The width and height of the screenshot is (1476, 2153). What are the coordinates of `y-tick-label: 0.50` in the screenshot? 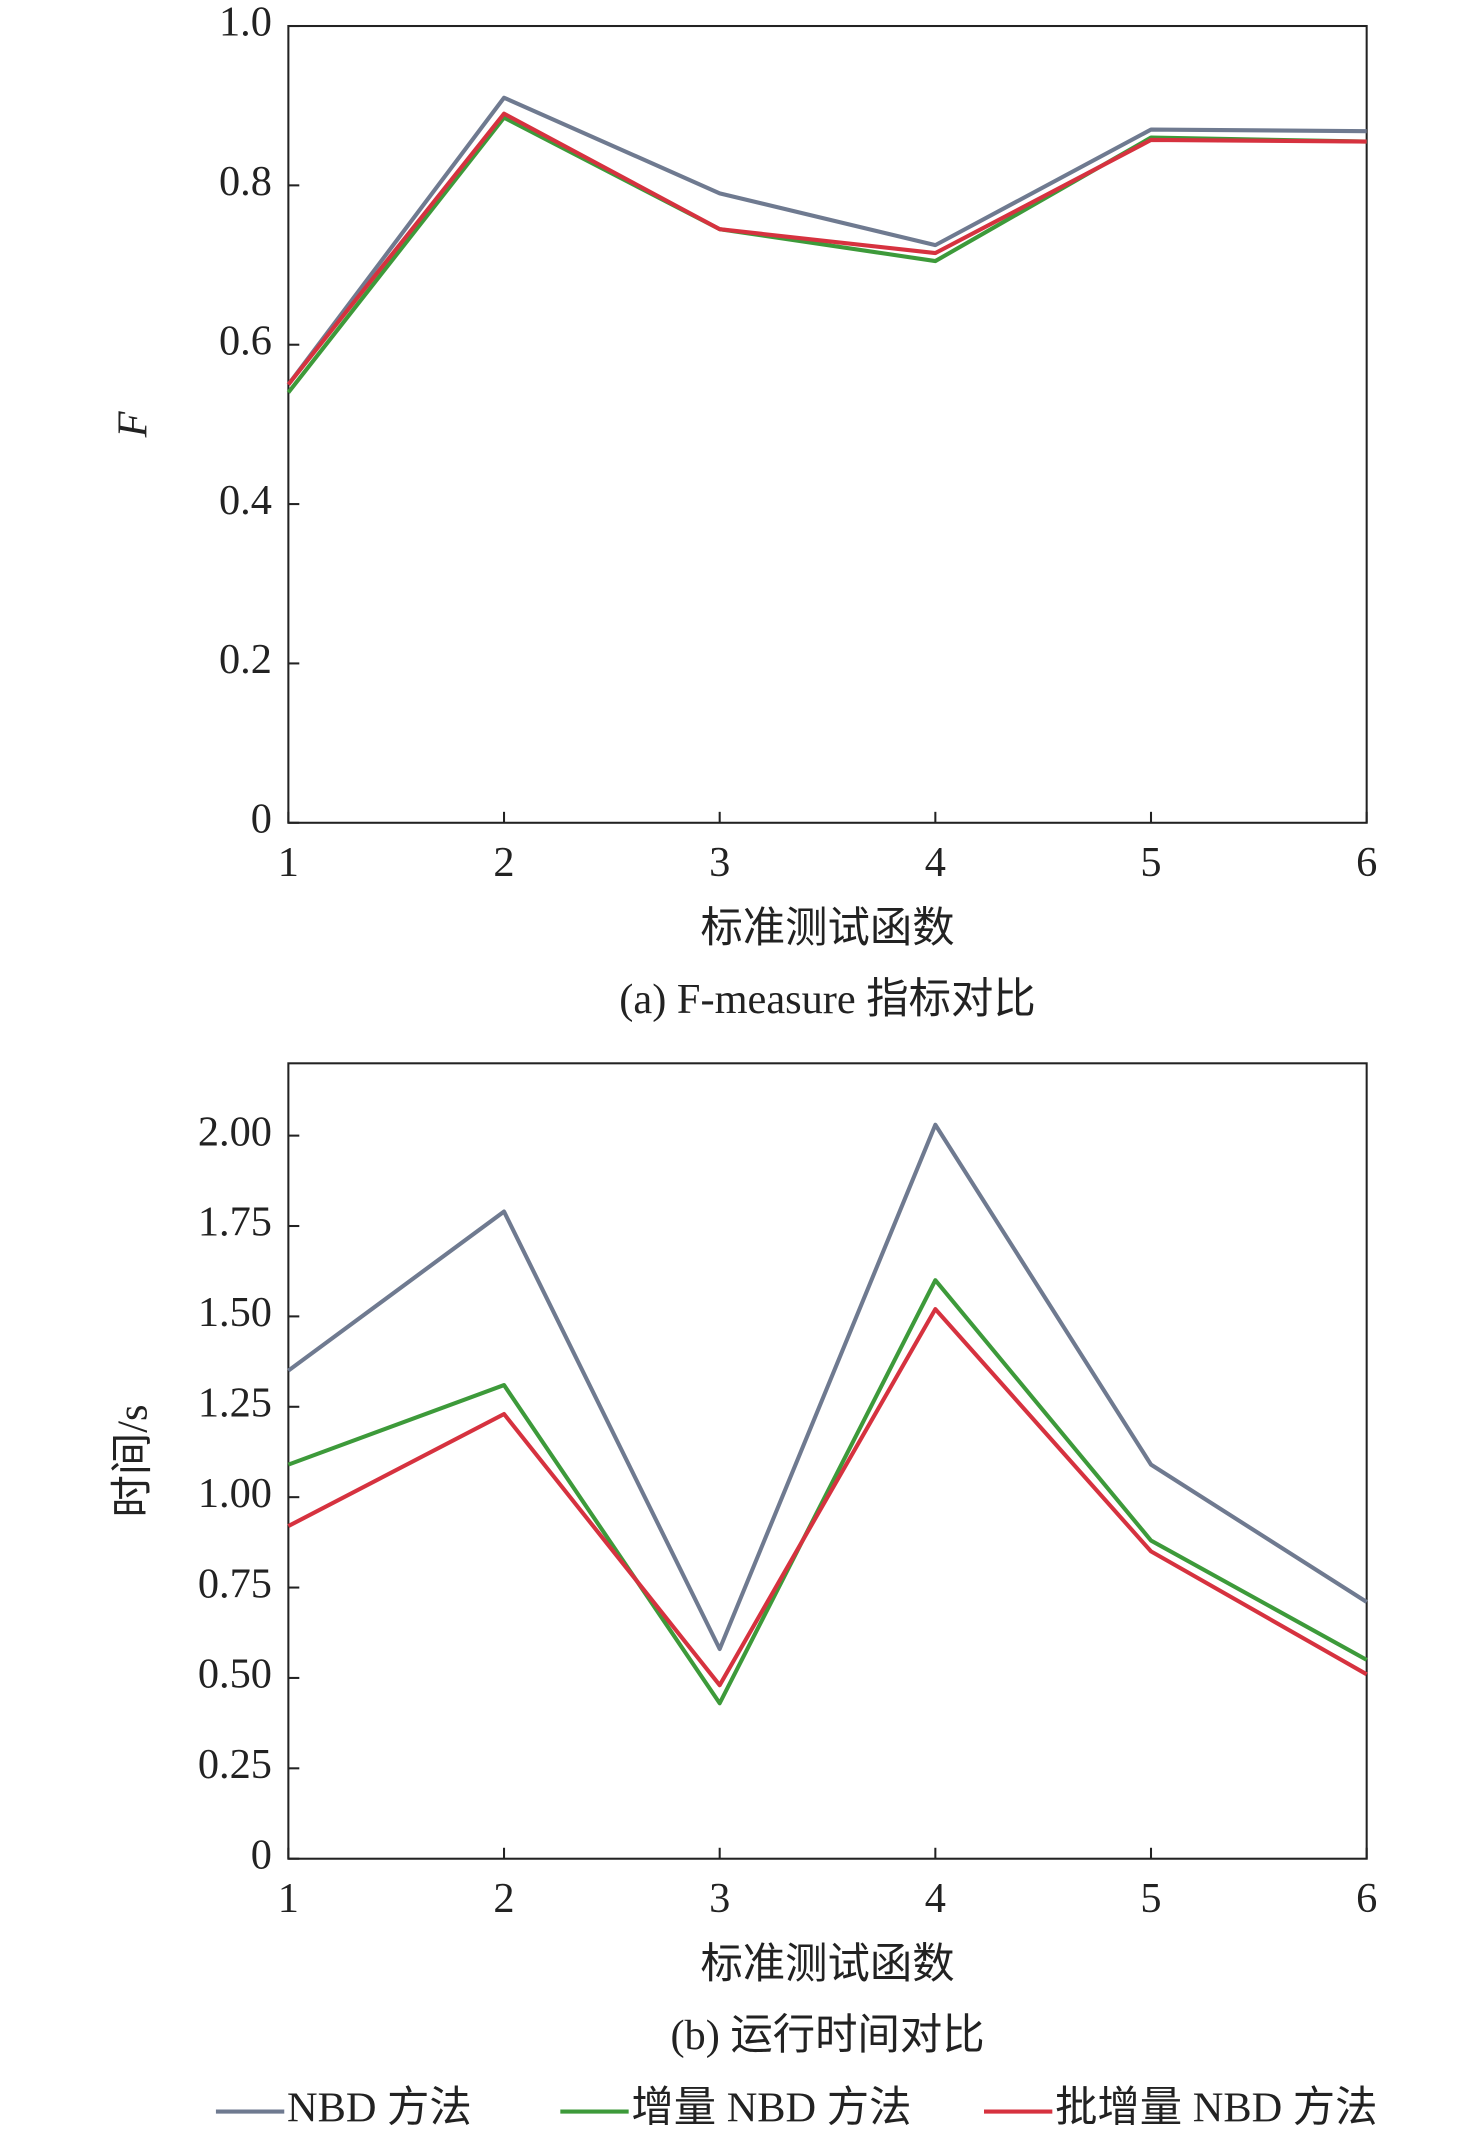 It's located at (235, 1674).